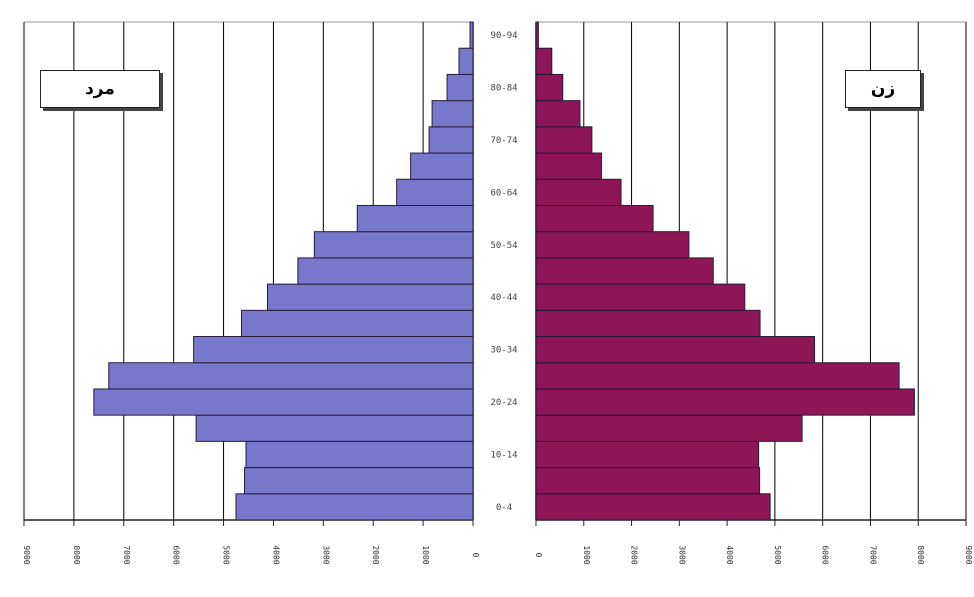 Image resolution: width=974 pixels, height=597 pixels. Describe the element at coordinates (753, 542) in the screenshot. I see `right-axis-ticks: 0 1000 2000 3000 4000 5000 6000 7000 8000 9000` at that location.